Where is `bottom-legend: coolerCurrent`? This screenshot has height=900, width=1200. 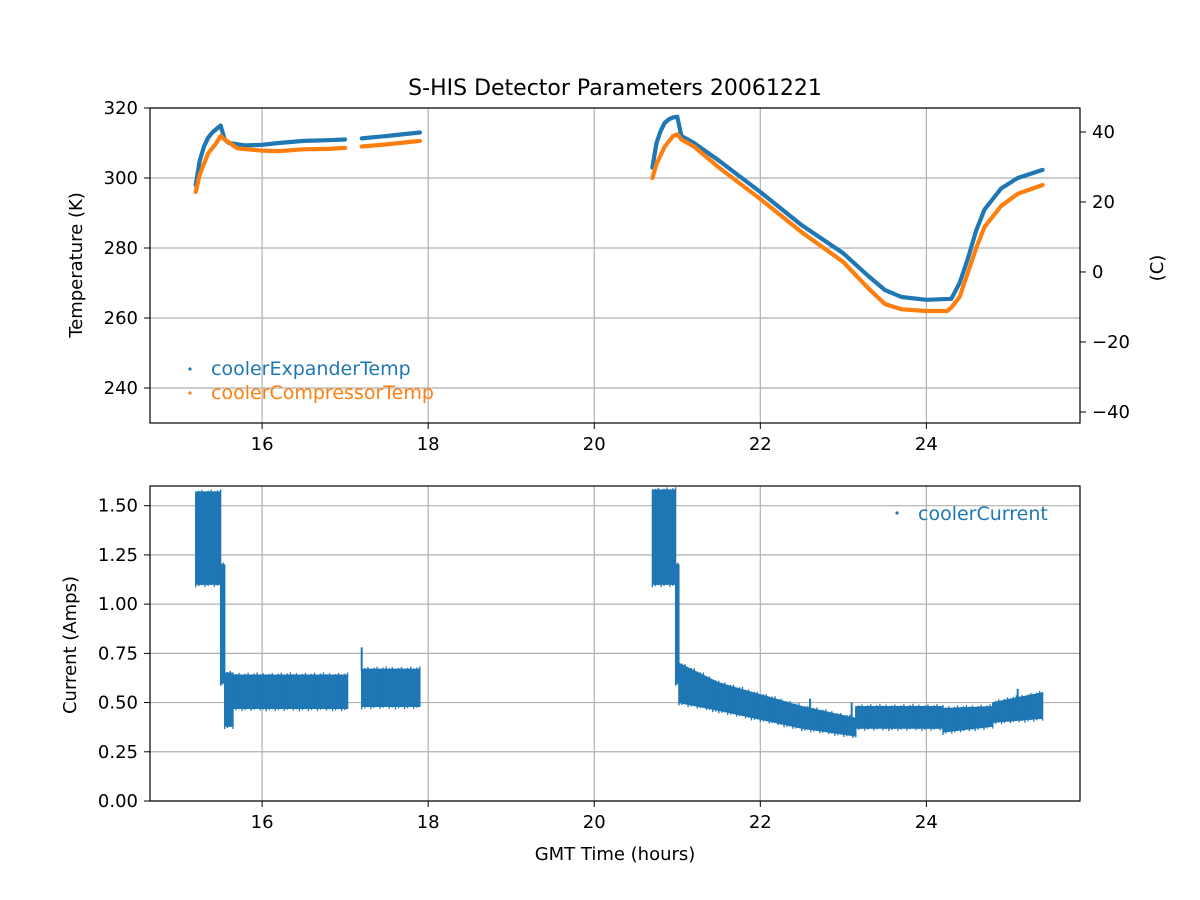
bottom-legend: coolerCurrent is located at coordinates (971, 514).